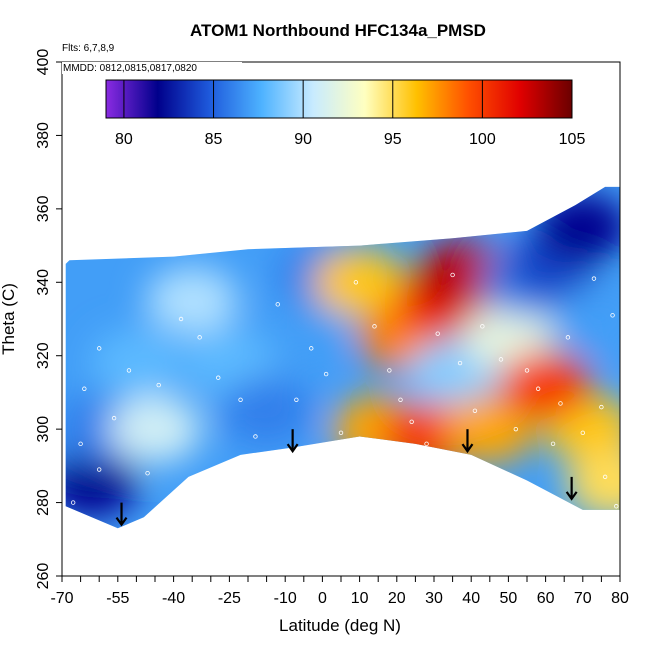  I want to click on colorbar-tick-label: 85, so click(214, 139).